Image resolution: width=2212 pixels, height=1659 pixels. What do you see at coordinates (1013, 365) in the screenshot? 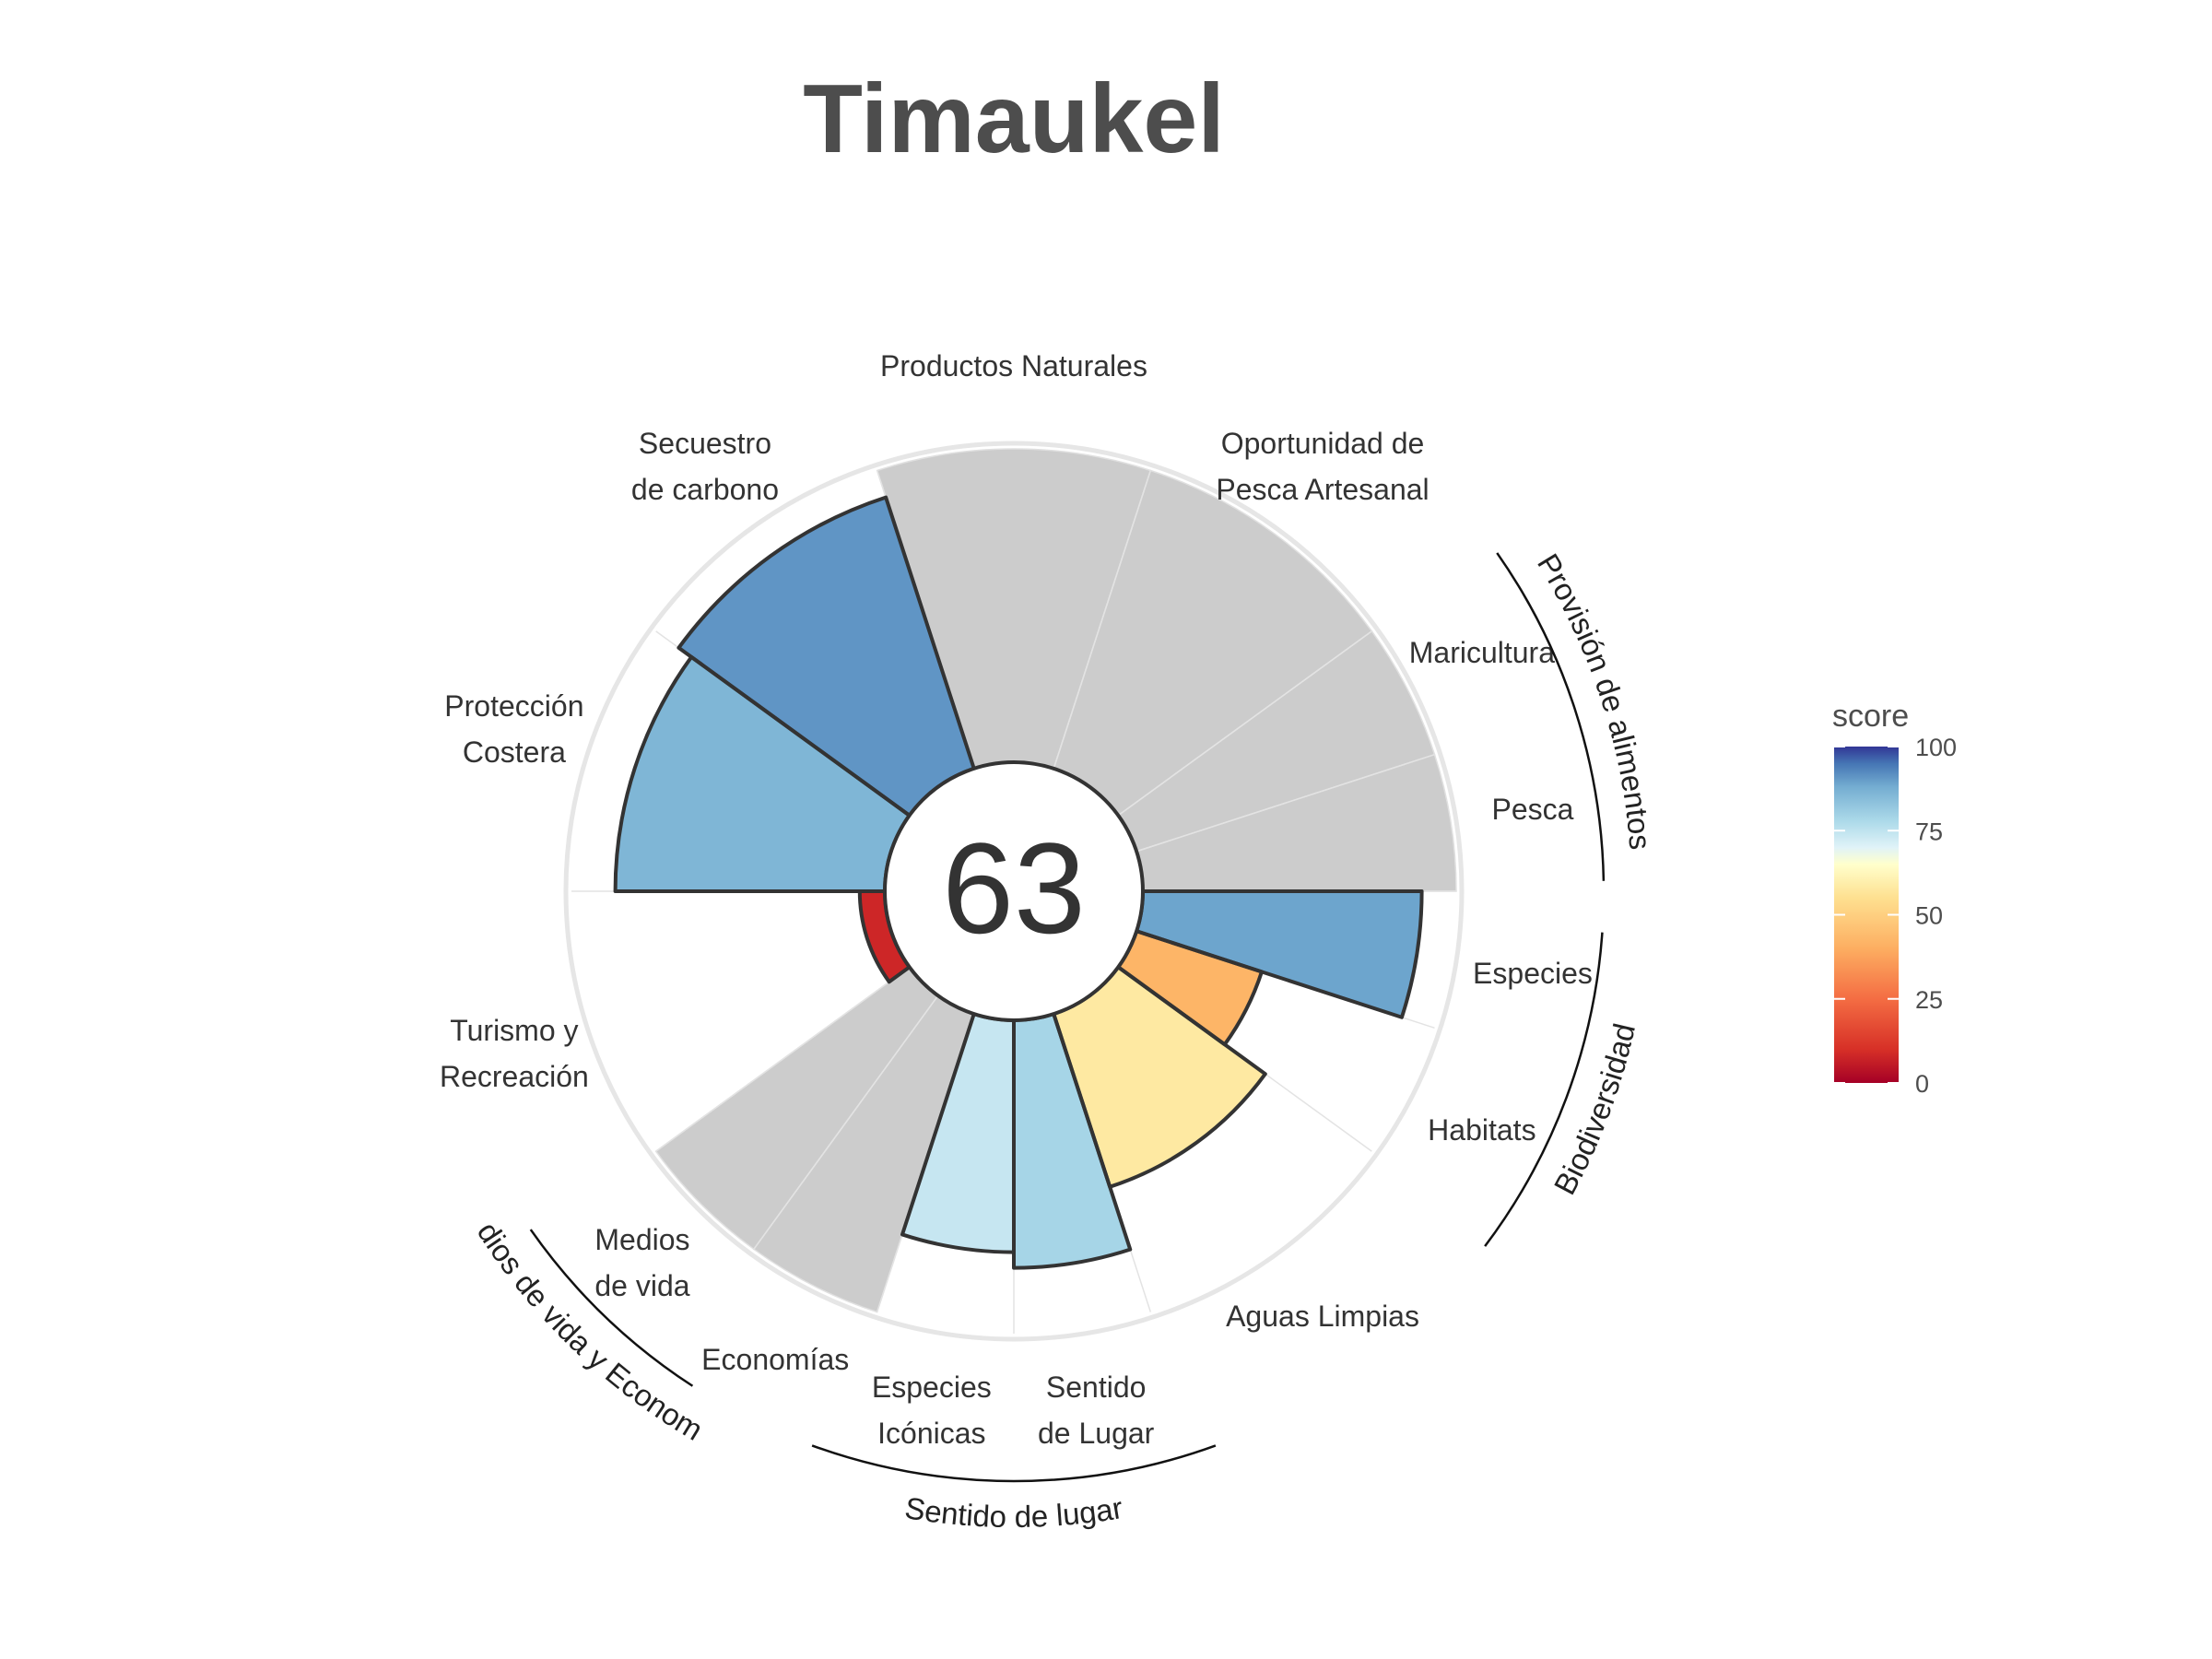
I see `label-productos-naturales: Productos Naturales` at bounding box center [1013, 365].